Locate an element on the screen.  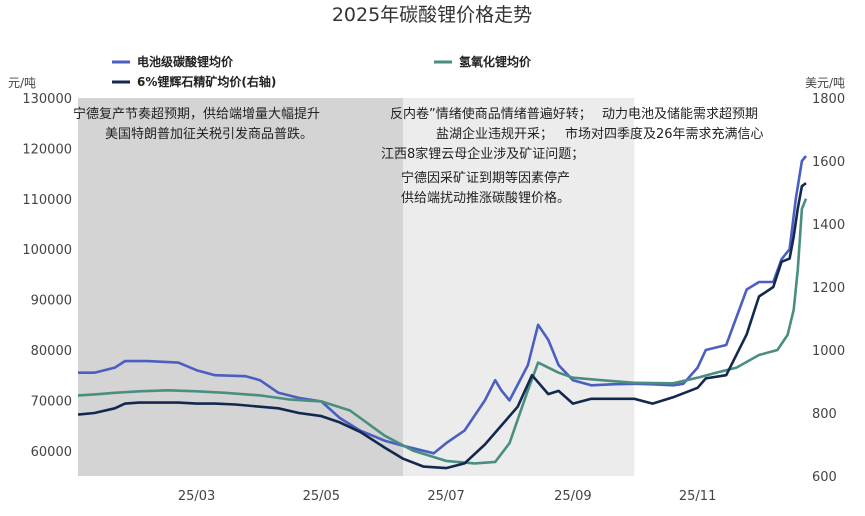
left-tick-label: 80000 is located at coordinates (51, 351).